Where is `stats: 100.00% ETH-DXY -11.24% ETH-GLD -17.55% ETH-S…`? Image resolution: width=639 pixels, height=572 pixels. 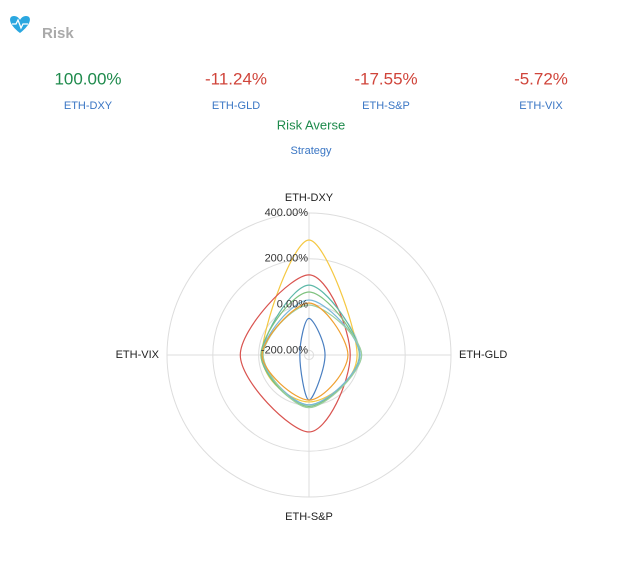 stats: 100.00% ETH-DXY -11.24% ETH-GLD -17.55% ETH-S… is located at coordinates (311, 90).